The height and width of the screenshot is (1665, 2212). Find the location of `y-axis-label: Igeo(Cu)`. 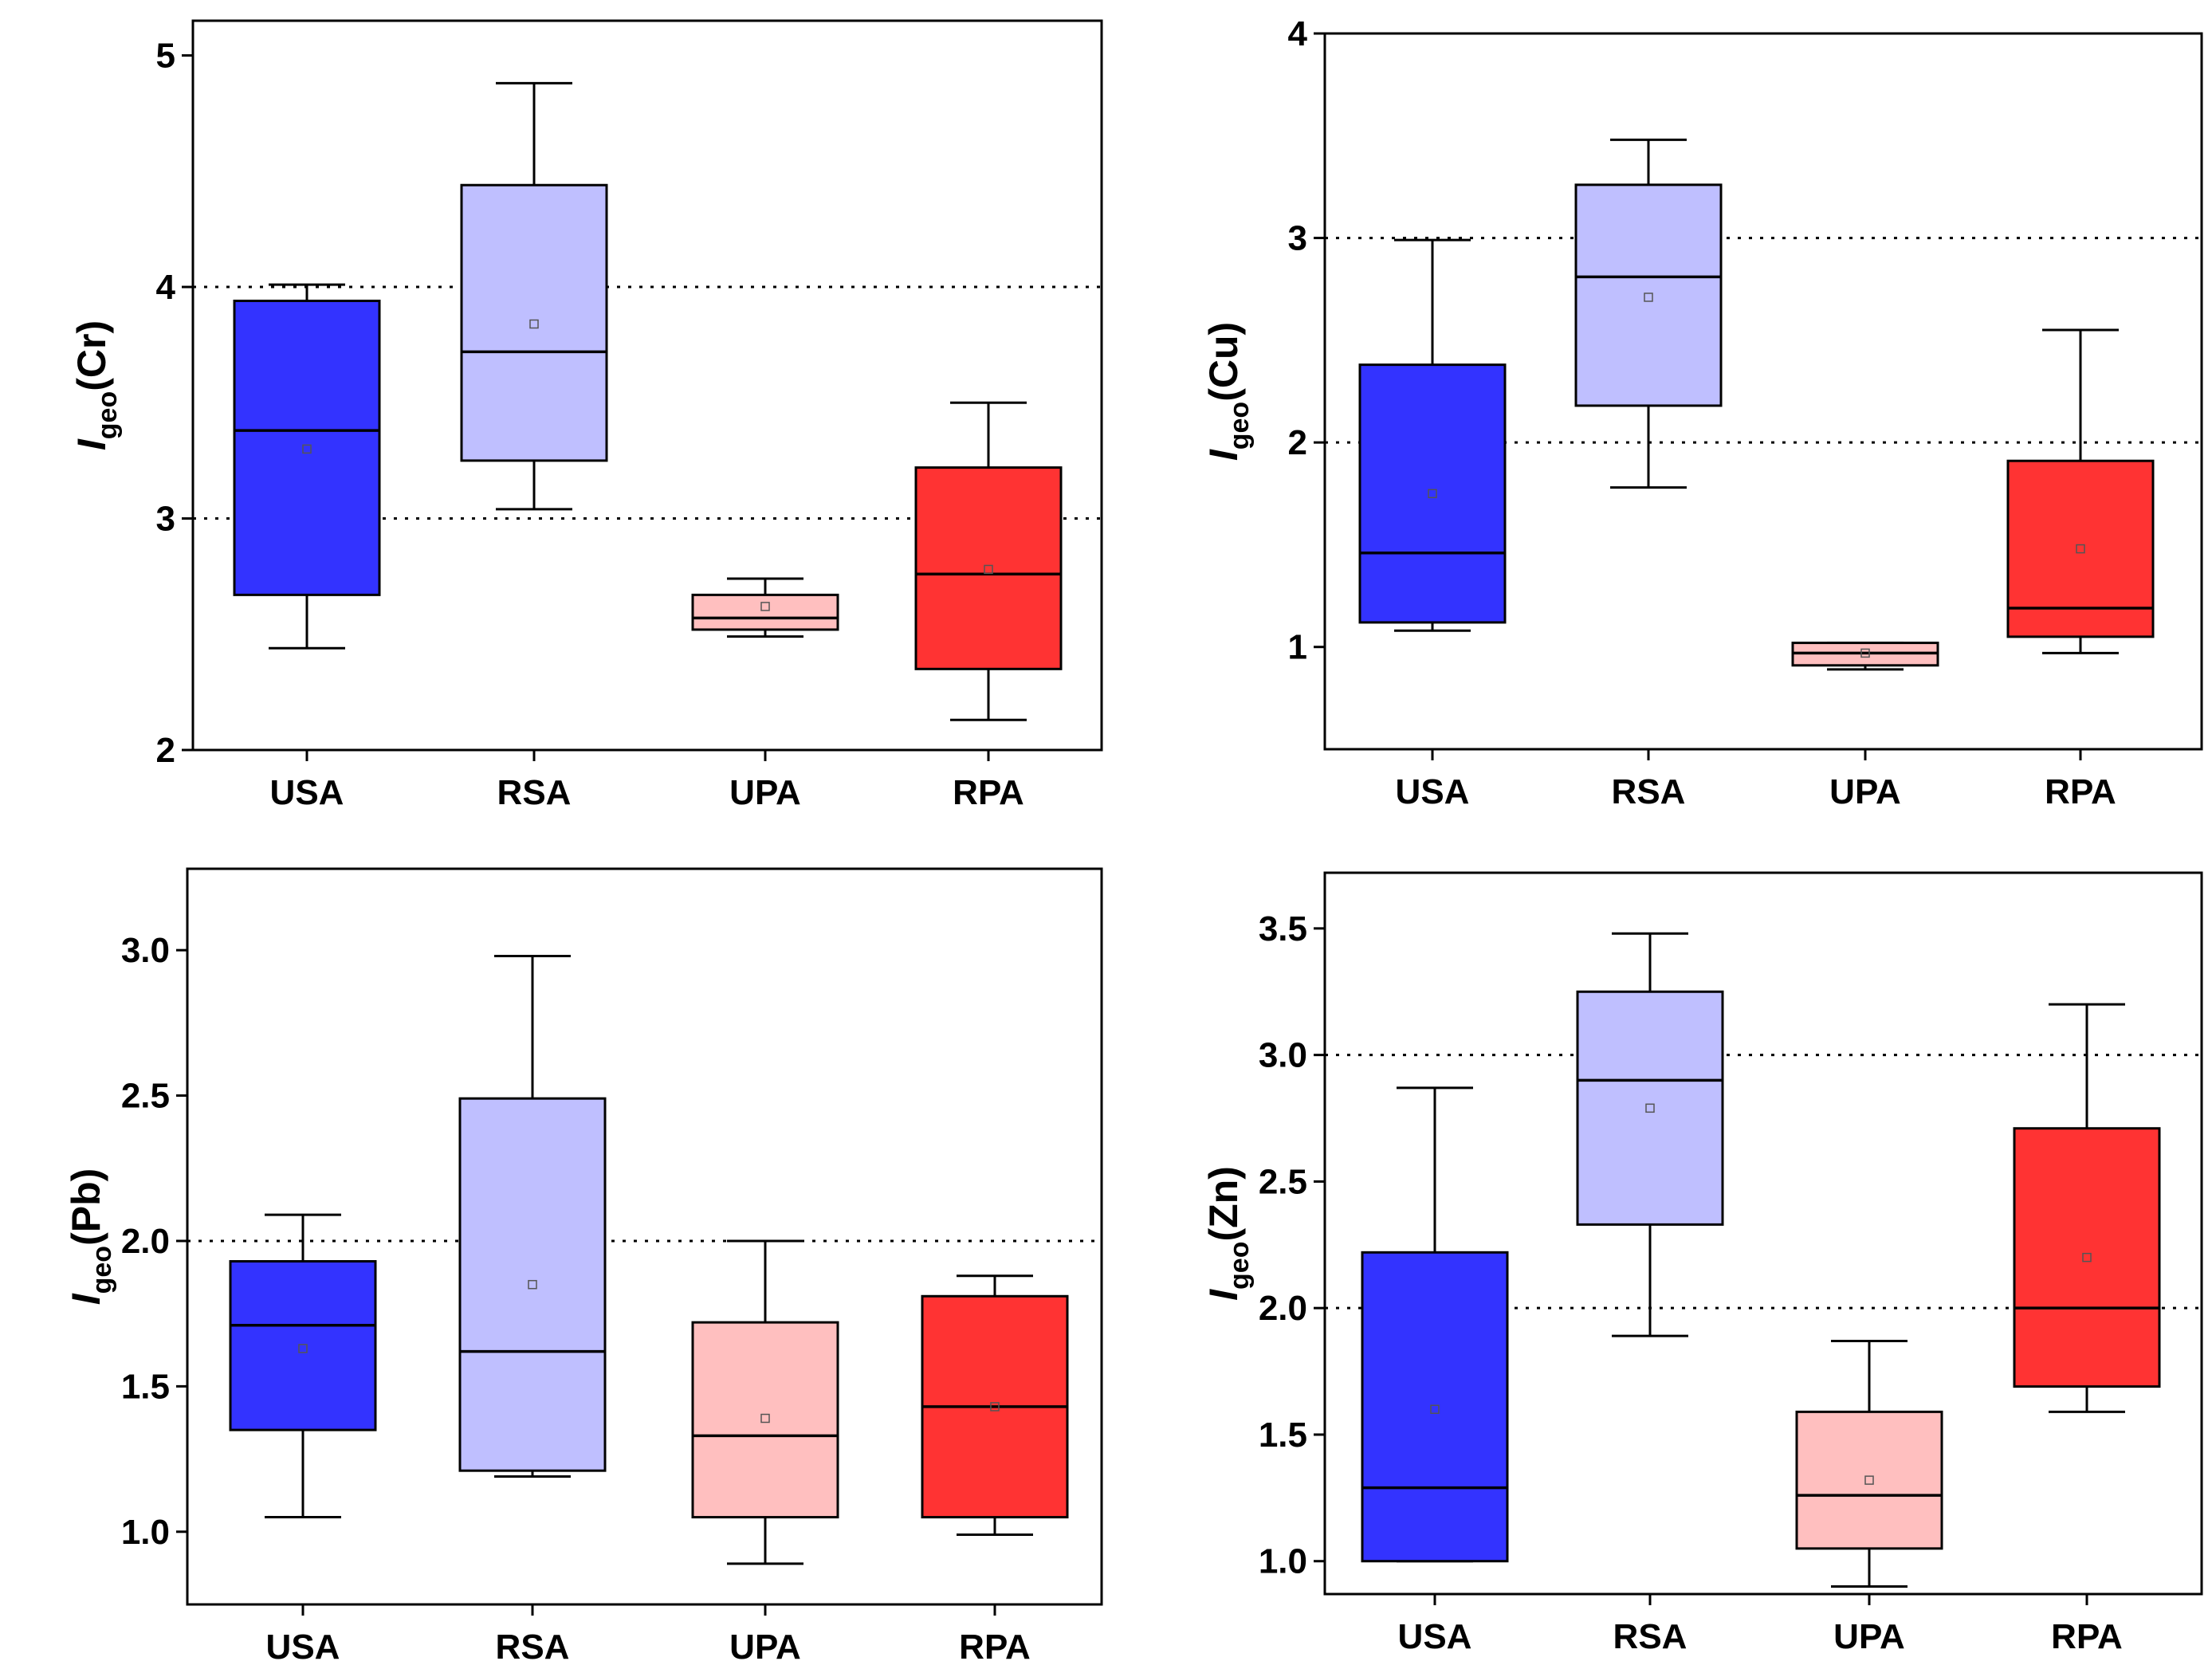

y-axis-label: Igeo(Cu) is located at coordinates (1228, 391).